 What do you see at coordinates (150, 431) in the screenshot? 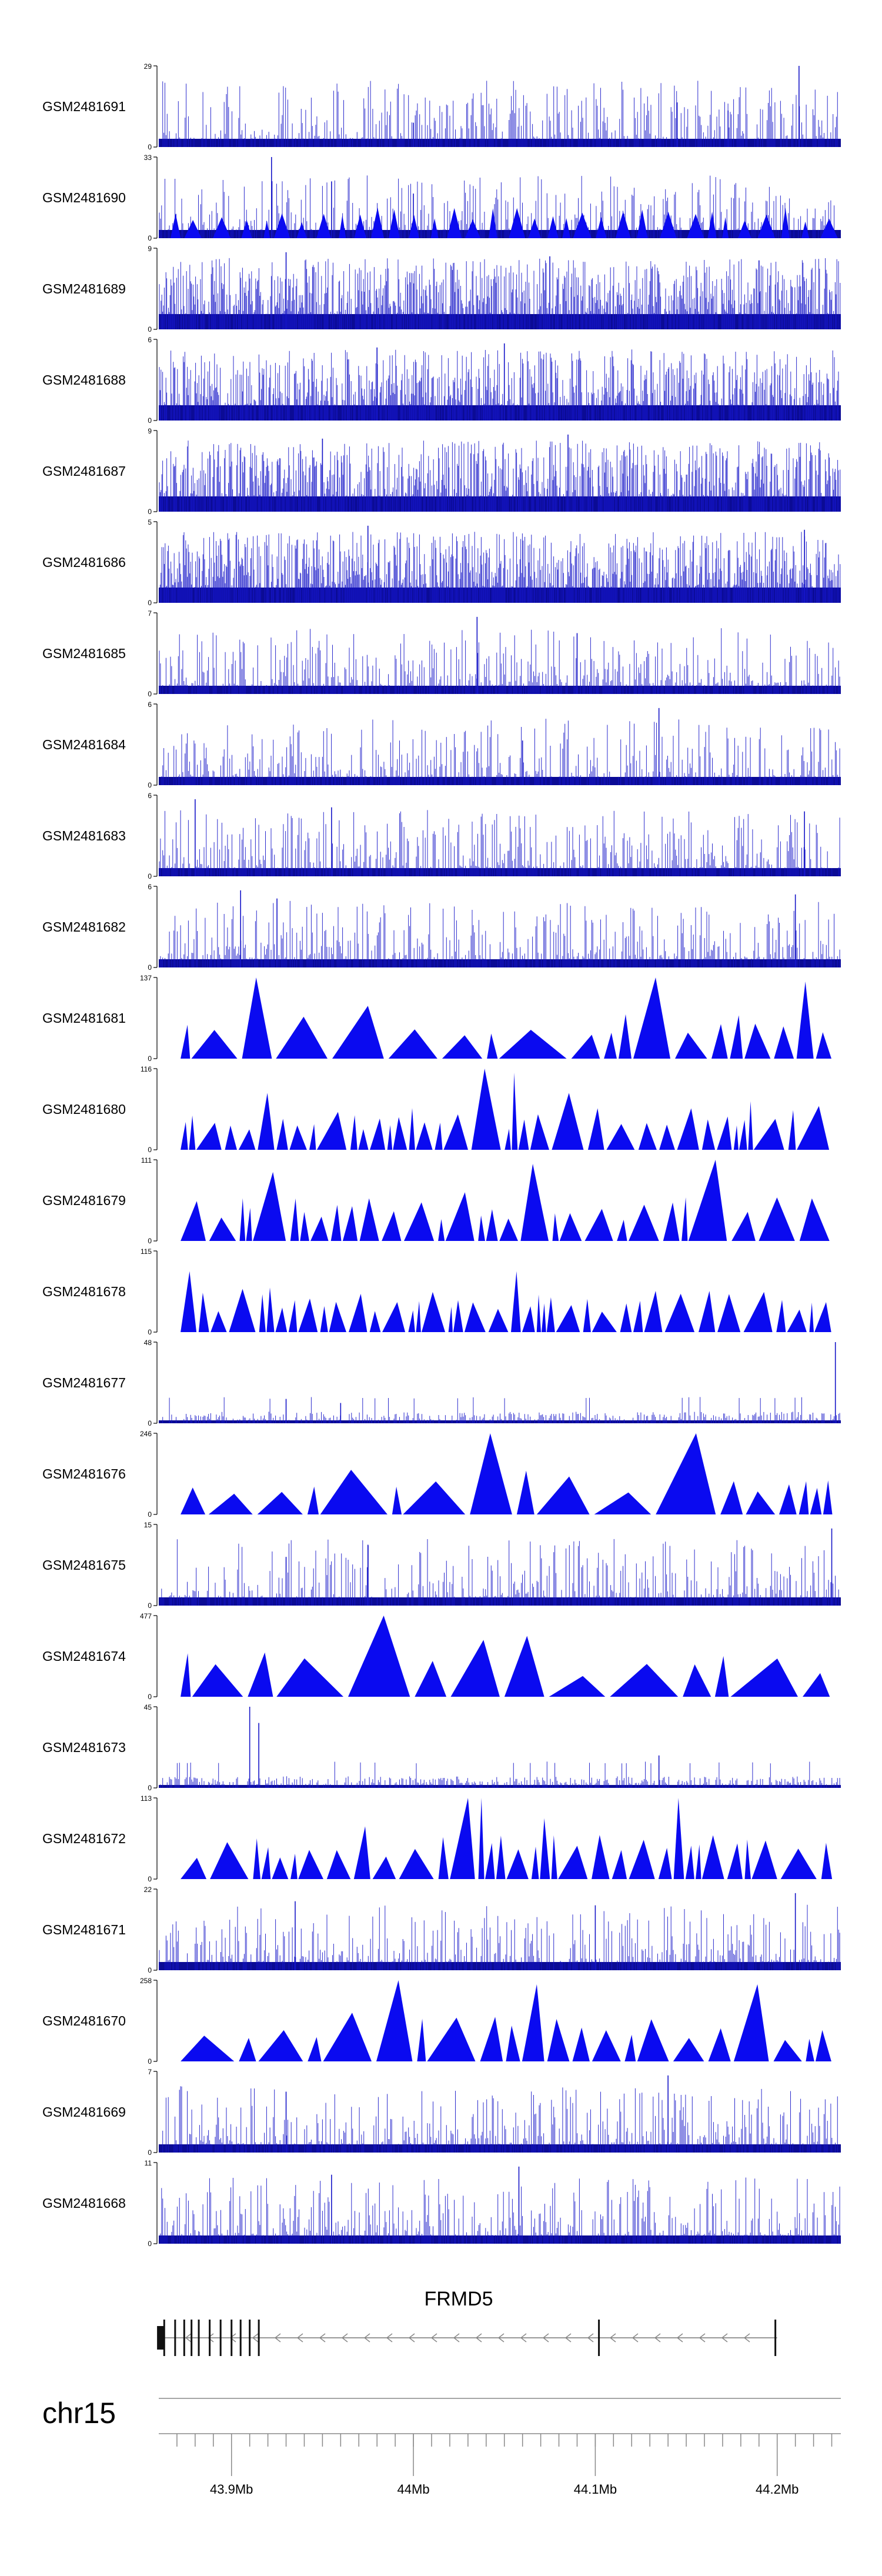
I see `y-max-label: 9` at bounding box center [150, 431].